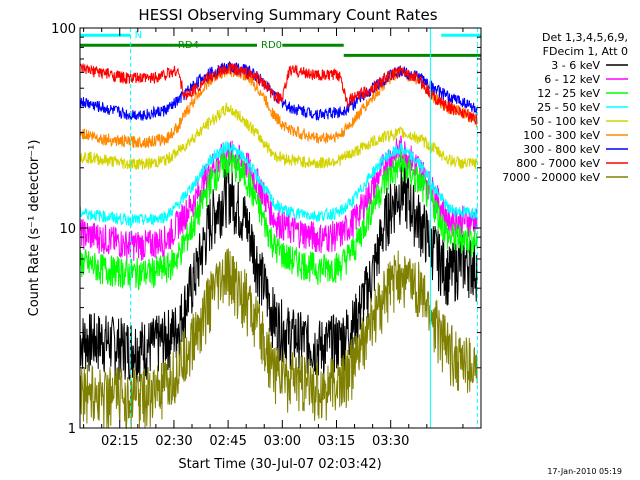  I want to click on legend-header-line: FDecim 1, Att 0, so click(585, 51).